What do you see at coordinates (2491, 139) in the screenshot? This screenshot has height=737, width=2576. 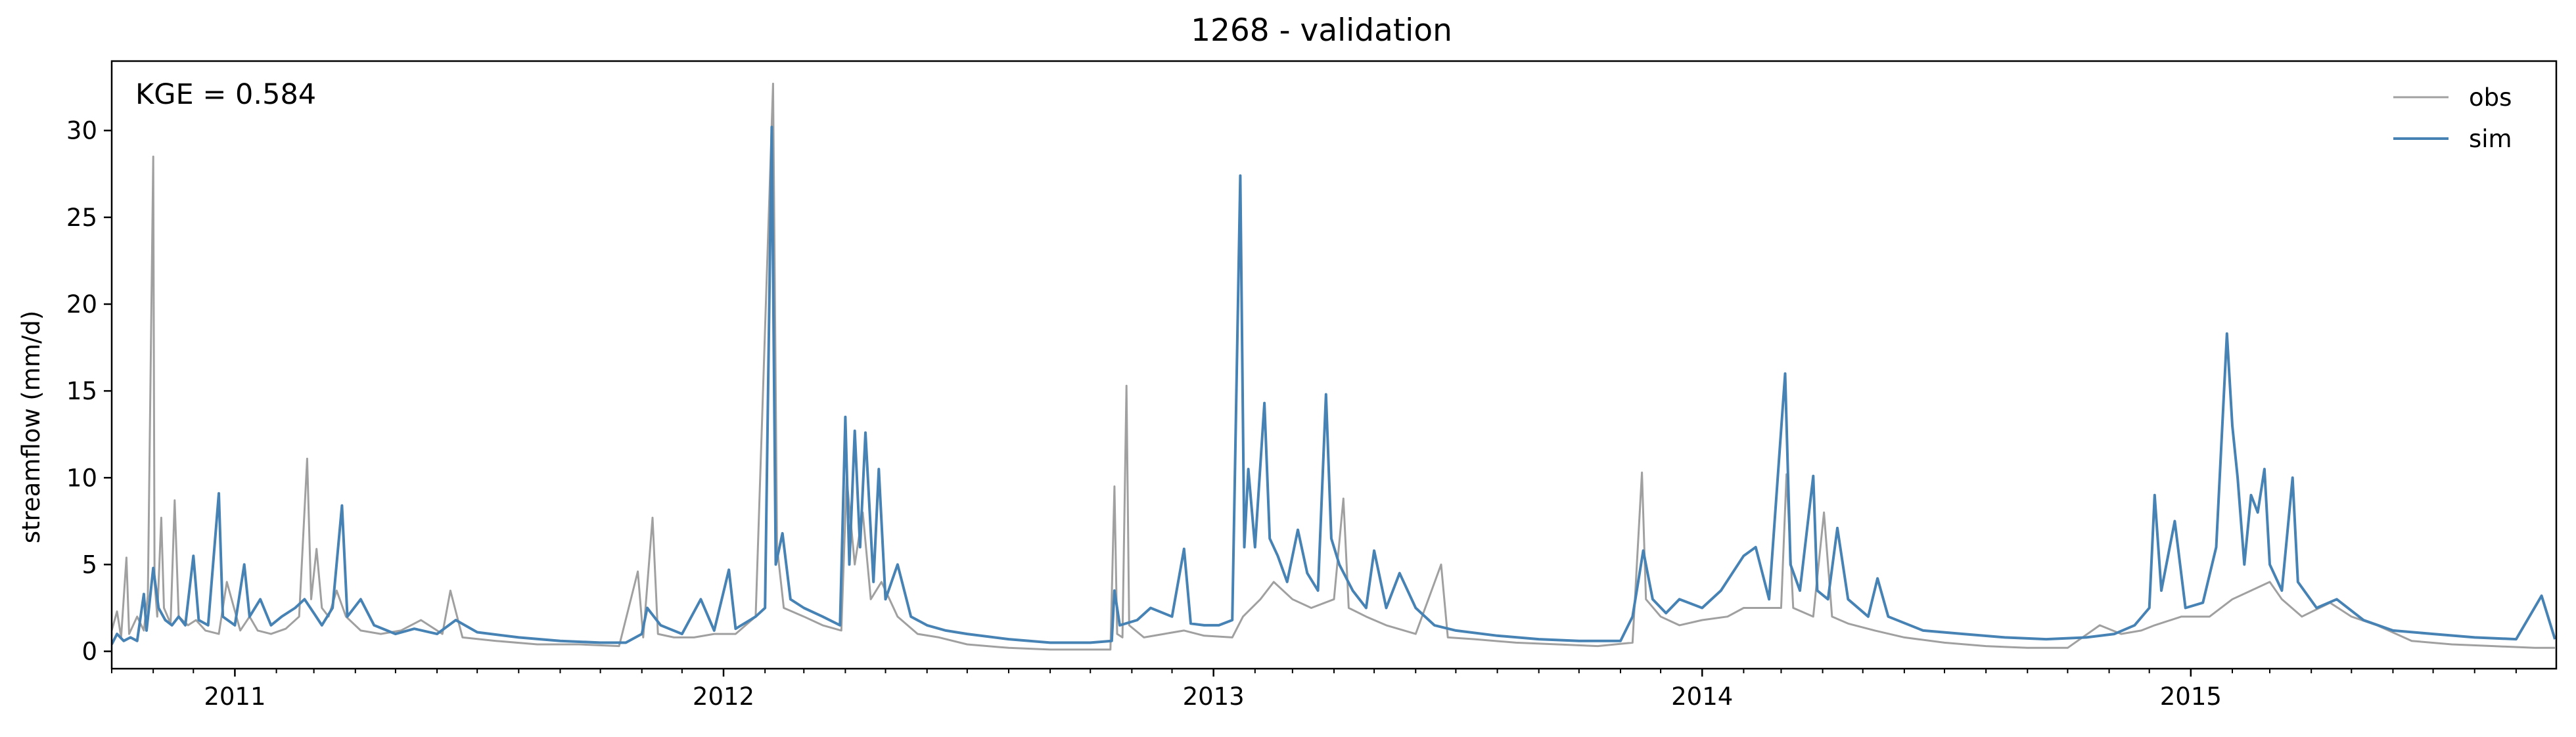 I see `legend-label-sim: sim` at bounding box center [2491, 139].